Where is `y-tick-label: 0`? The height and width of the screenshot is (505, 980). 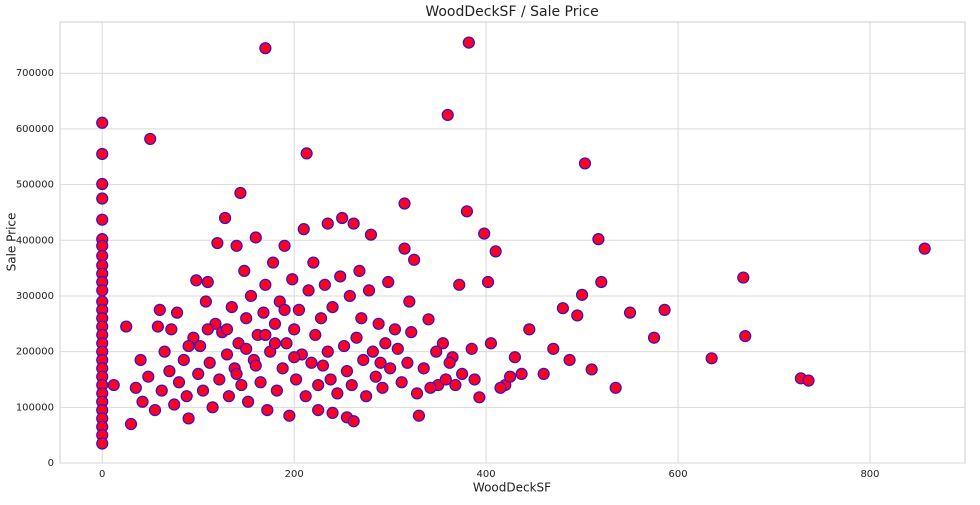
y-tick-label: 0 is located at coordinates (51, 463).